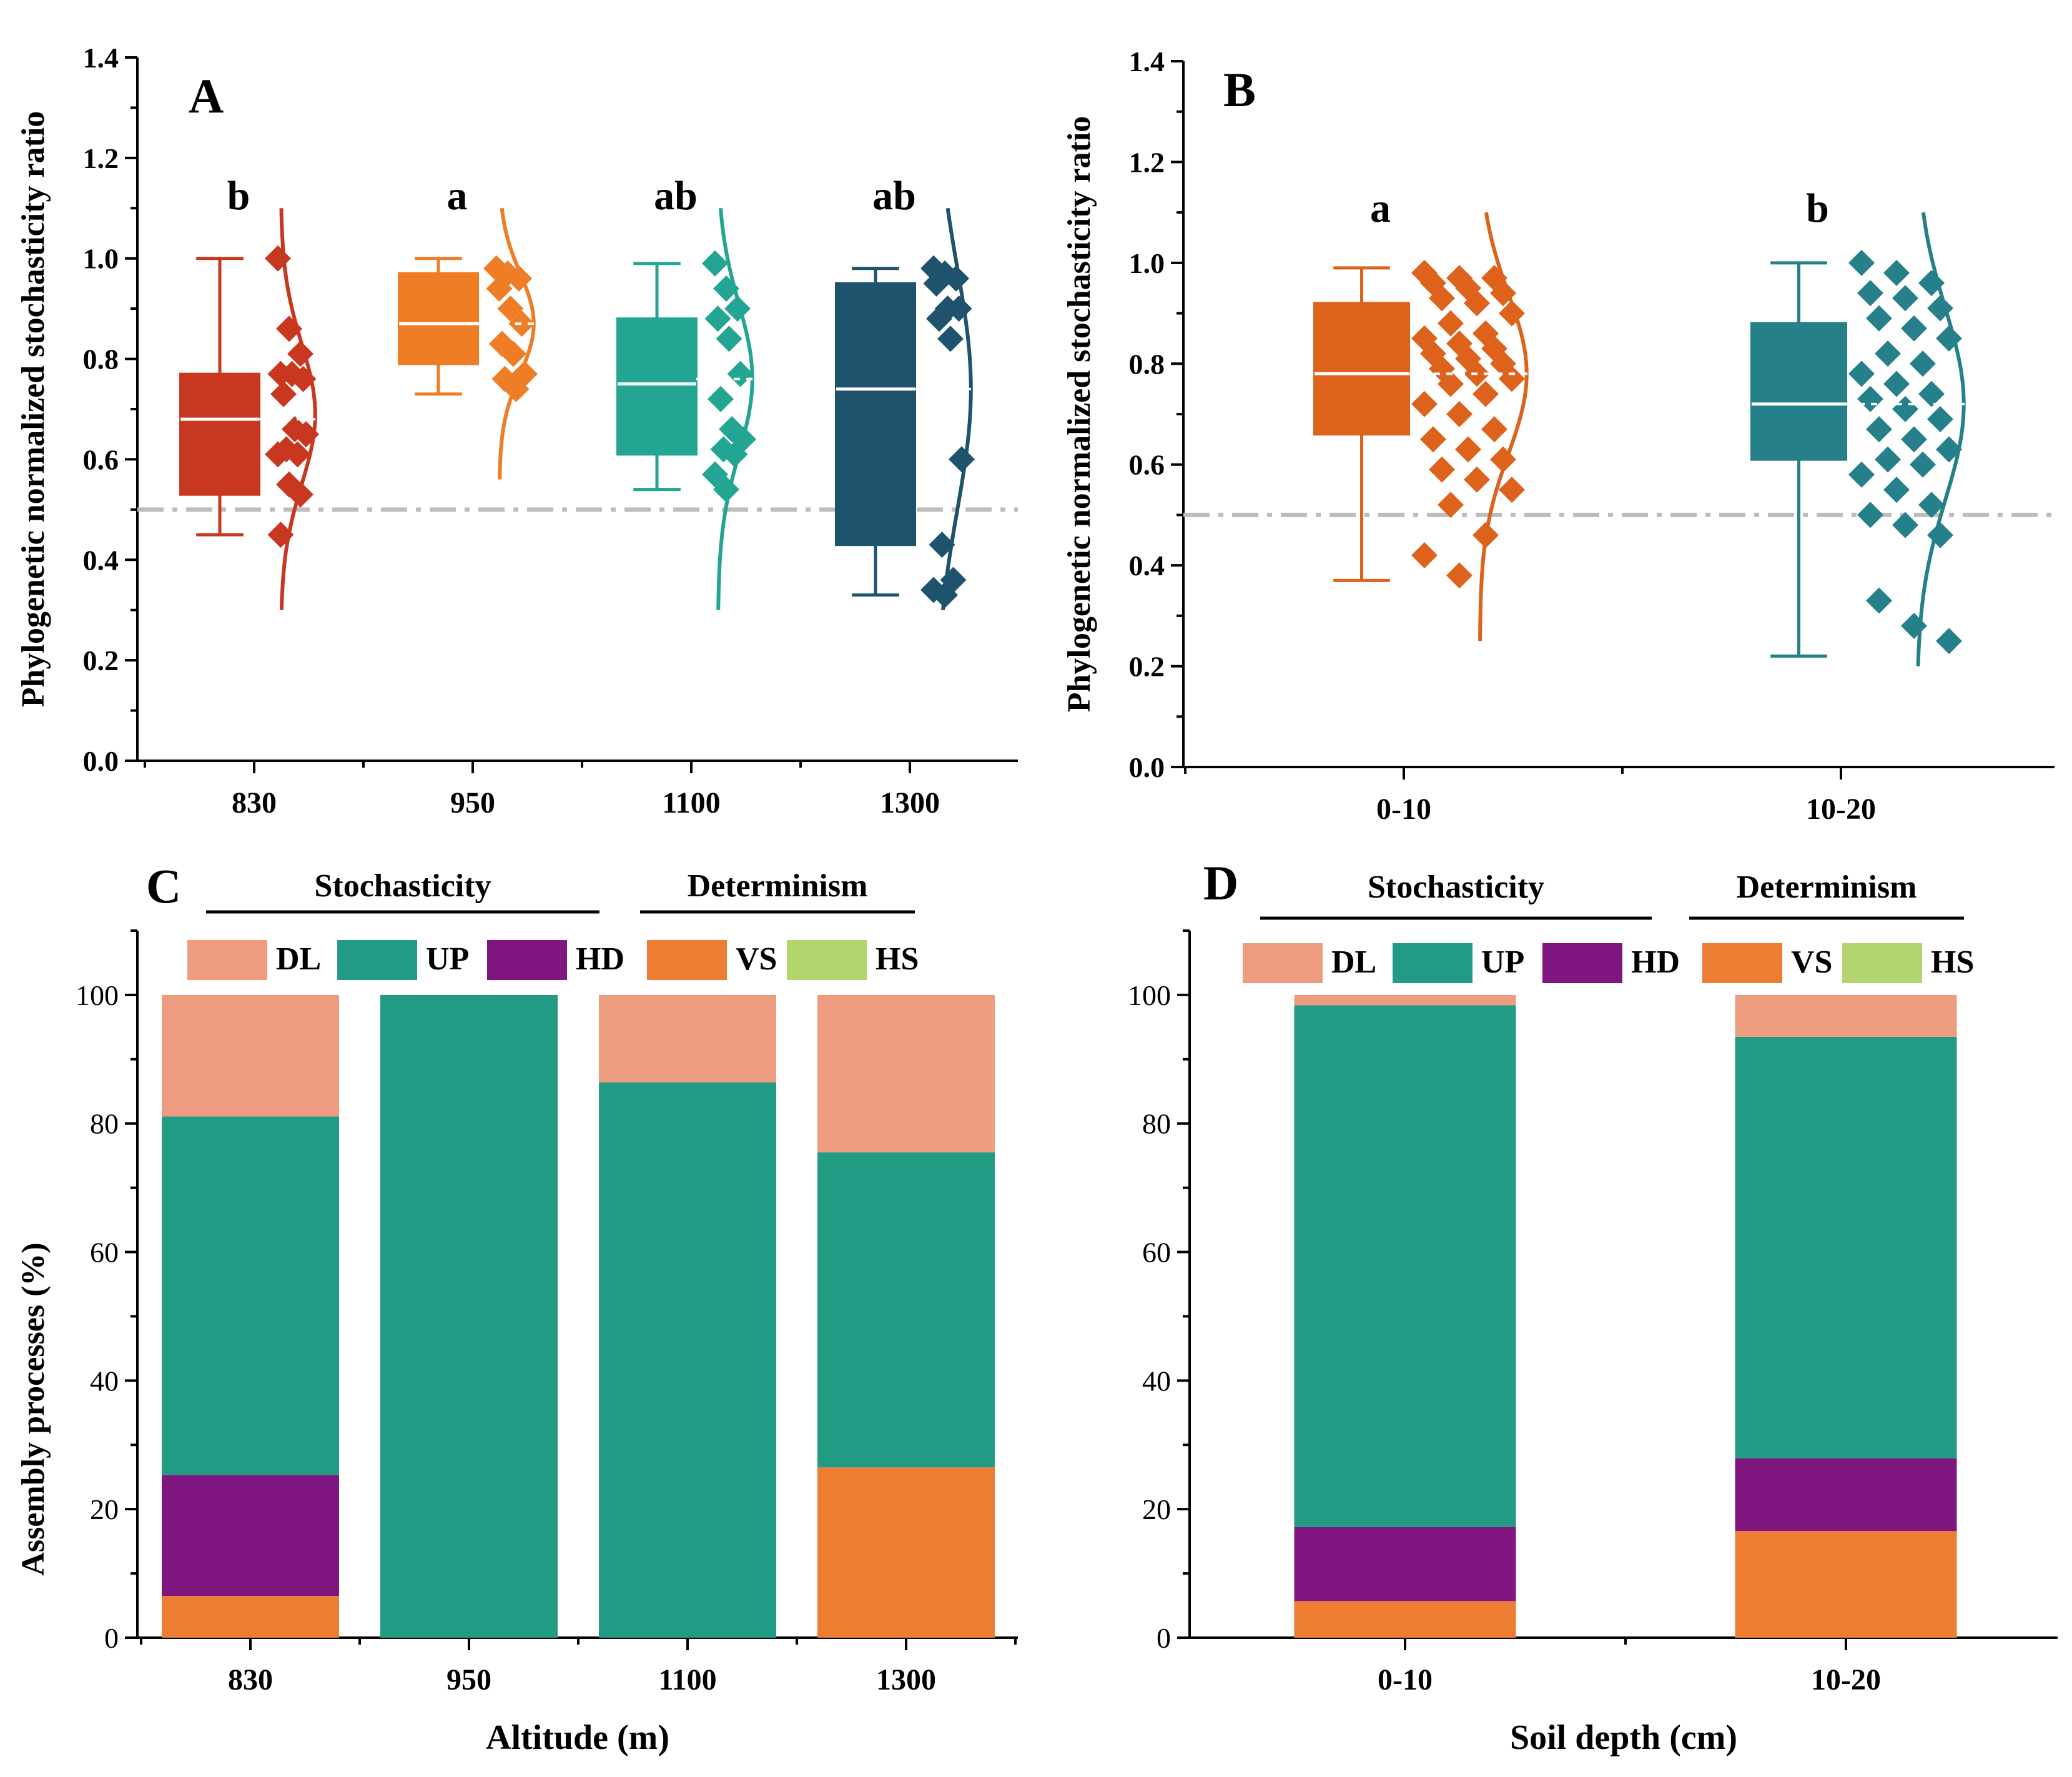  Describe the element at coordinates (97, 995) in the screenshot. I see `y-tick-label: 100` at that location.